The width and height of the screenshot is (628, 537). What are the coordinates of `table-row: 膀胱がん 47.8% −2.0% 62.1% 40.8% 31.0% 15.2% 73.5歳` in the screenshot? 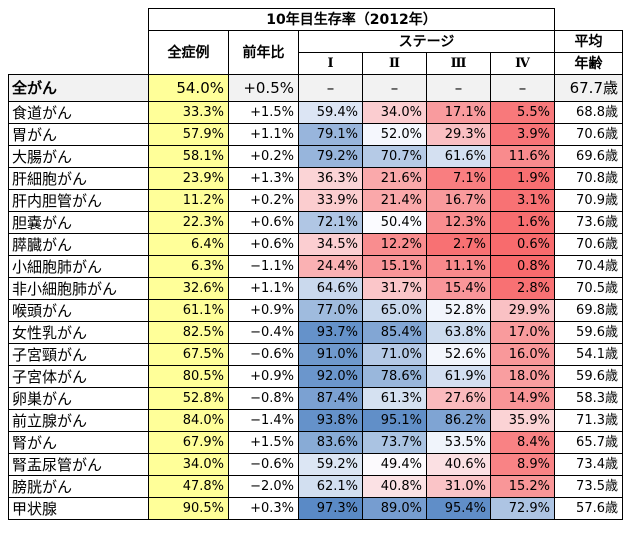 It's located at (315, 486).